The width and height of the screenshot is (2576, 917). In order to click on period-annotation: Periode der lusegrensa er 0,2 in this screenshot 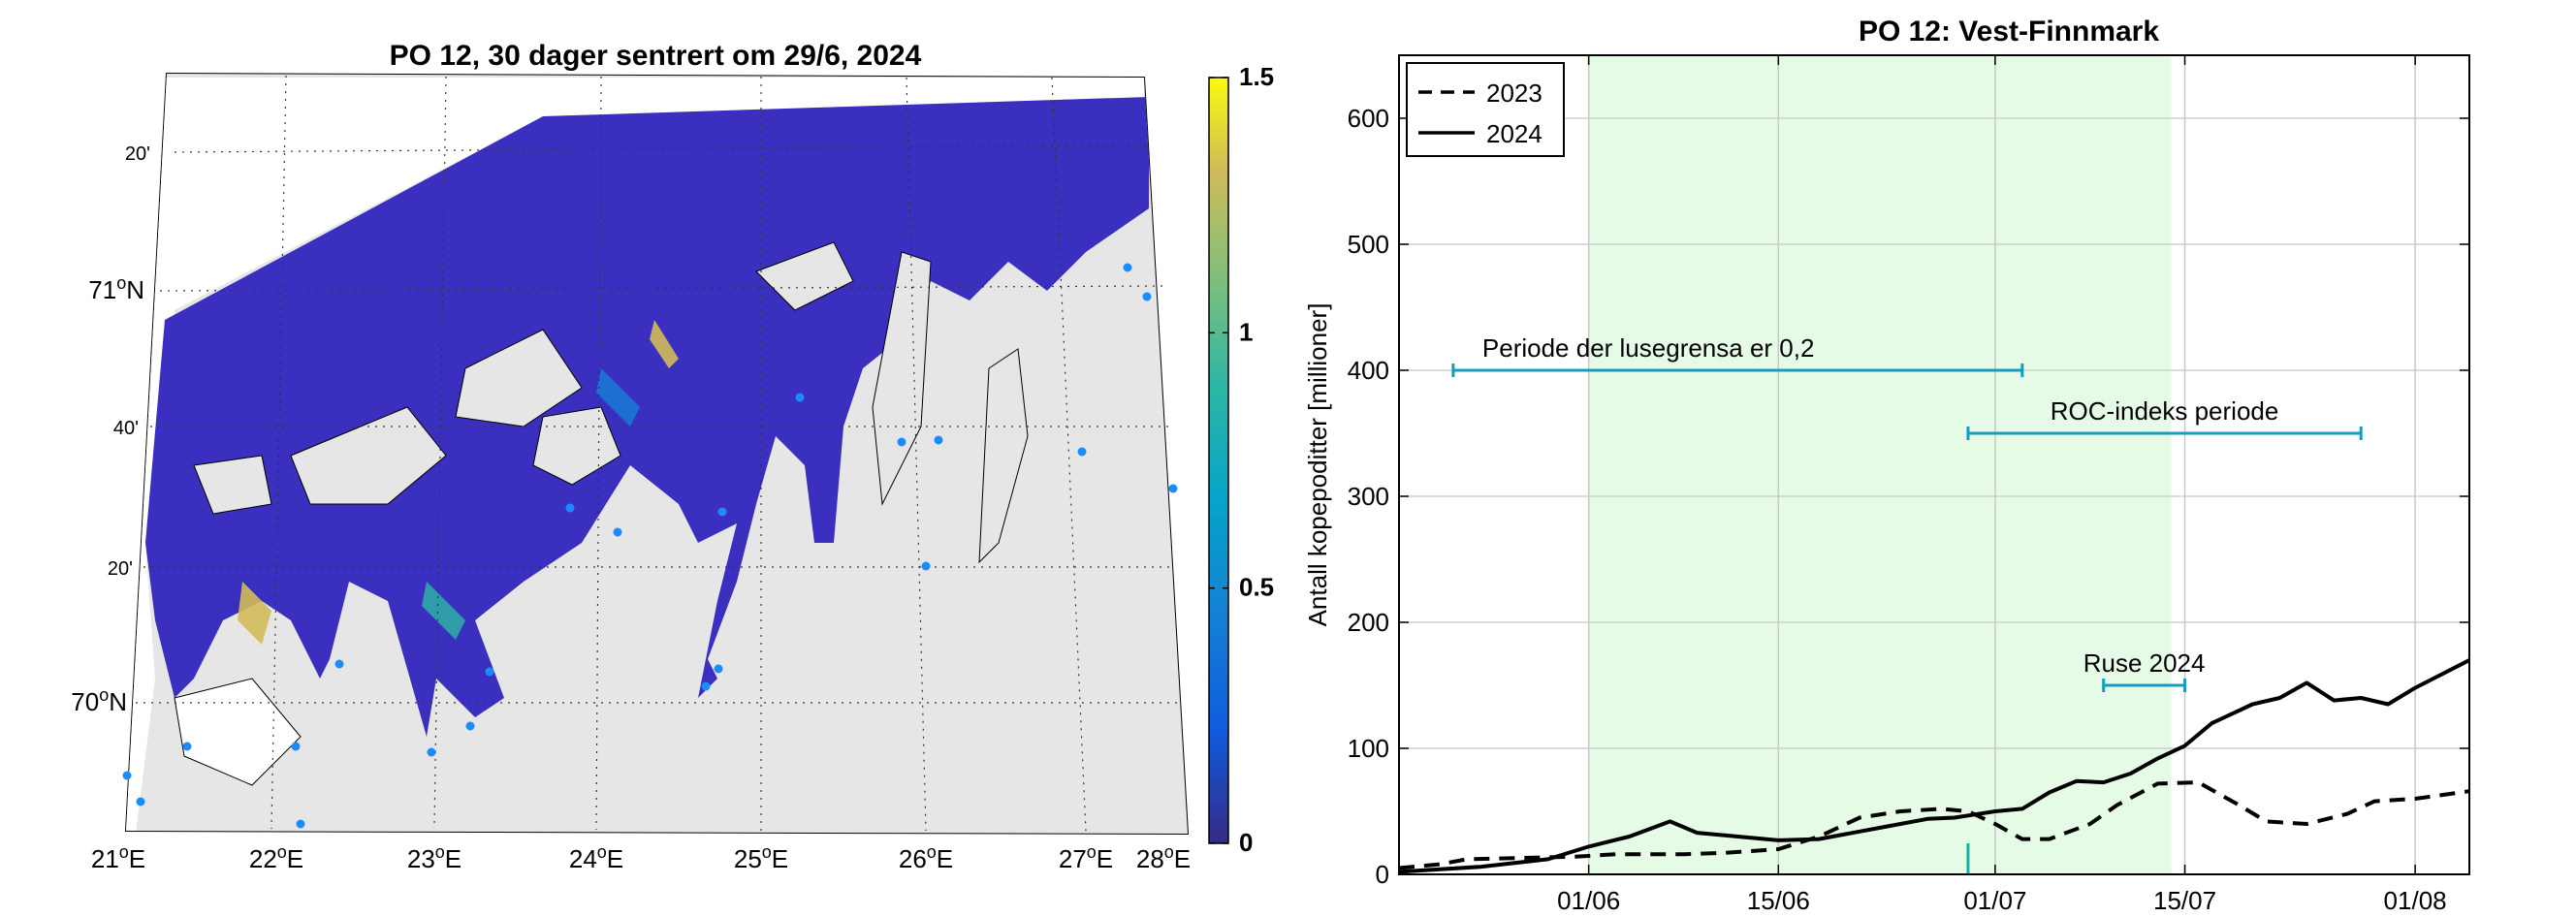, I will do `click(1737, 355)`.